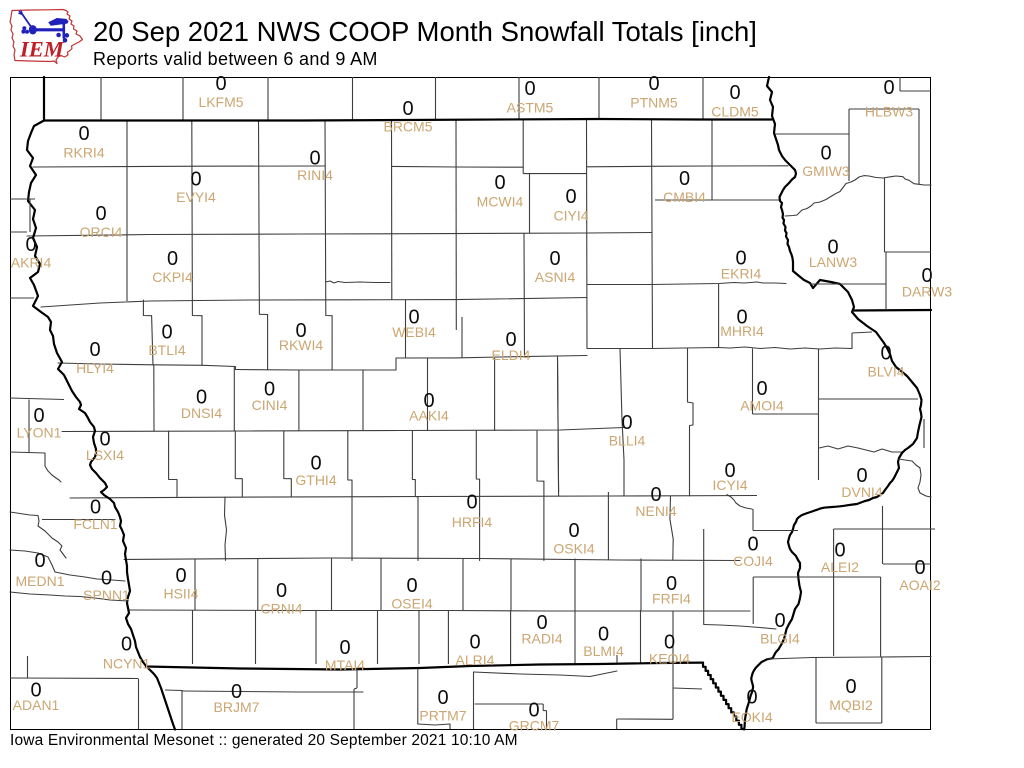  What do you see at coordinates (281, 609) in the screenshot?
I see `svg-text: CRNI4` at bounding box center [281, 609].